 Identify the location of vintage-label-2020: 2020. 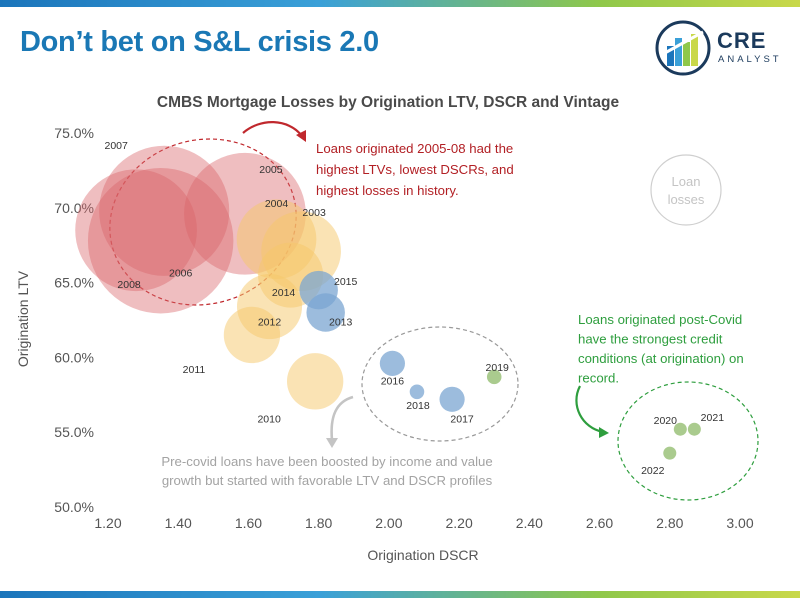
(666, 421).